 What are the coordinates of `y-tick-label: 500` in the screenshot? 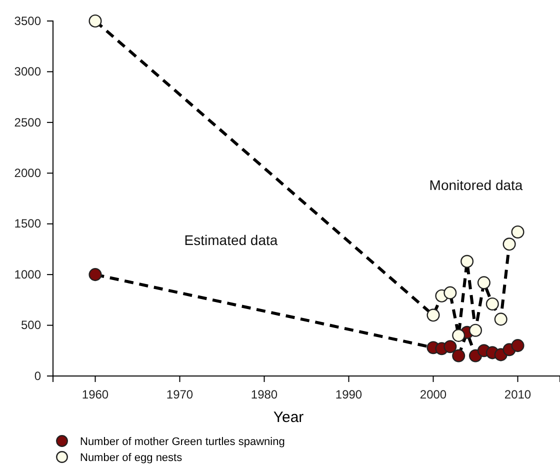 It's located at (31, 325).